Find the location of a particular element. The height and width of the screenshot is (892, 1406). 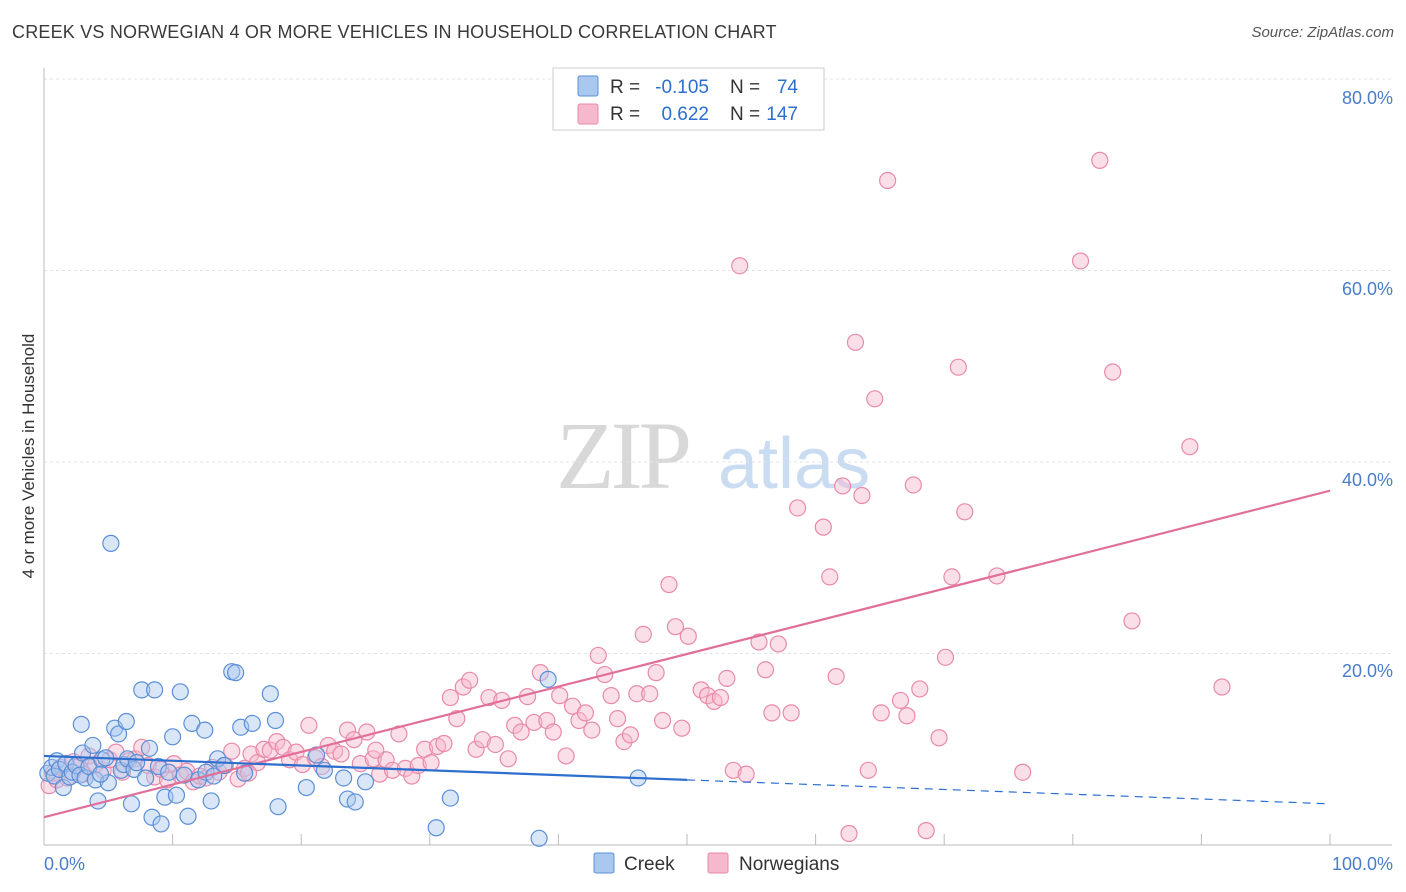

legend-creek-label: Creek is located at coordinates (649, 864).